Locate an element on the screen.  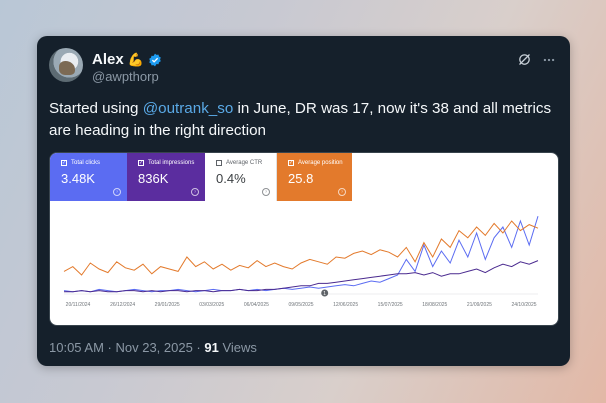
x-tick-label: 06/04/2025 is located at coordinates (256, 305).